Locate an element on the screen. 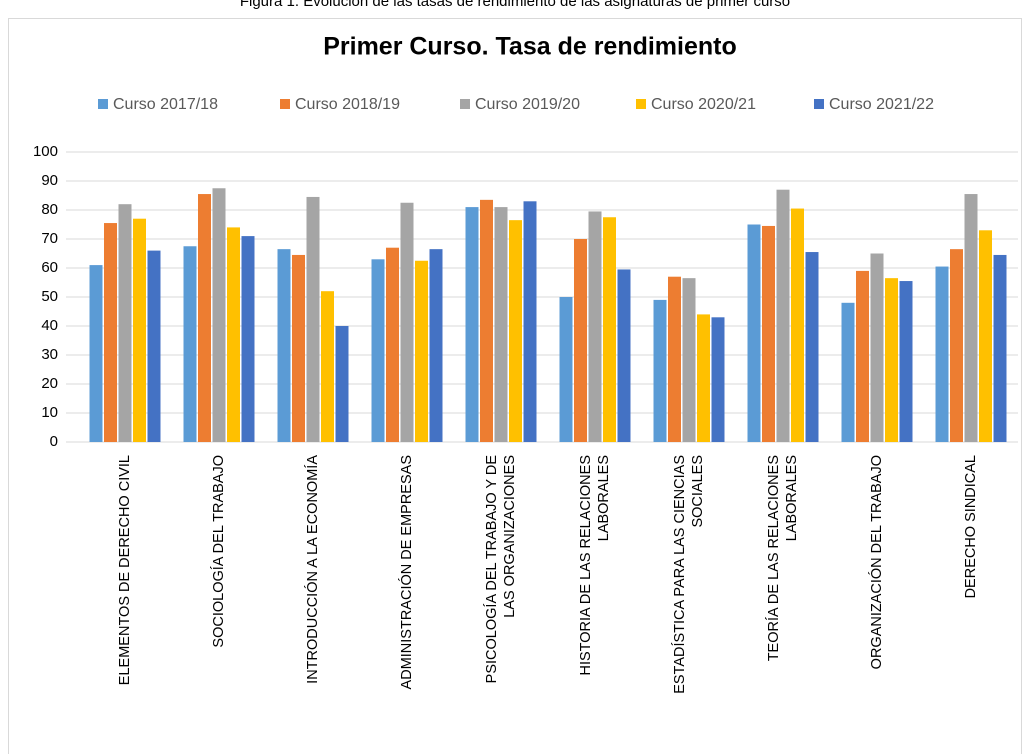 The image size is (1030, 754). x-tick-label-line: INTRODUCCIÓN A LA ECONOMÍA is located at coordinates (312, 569).